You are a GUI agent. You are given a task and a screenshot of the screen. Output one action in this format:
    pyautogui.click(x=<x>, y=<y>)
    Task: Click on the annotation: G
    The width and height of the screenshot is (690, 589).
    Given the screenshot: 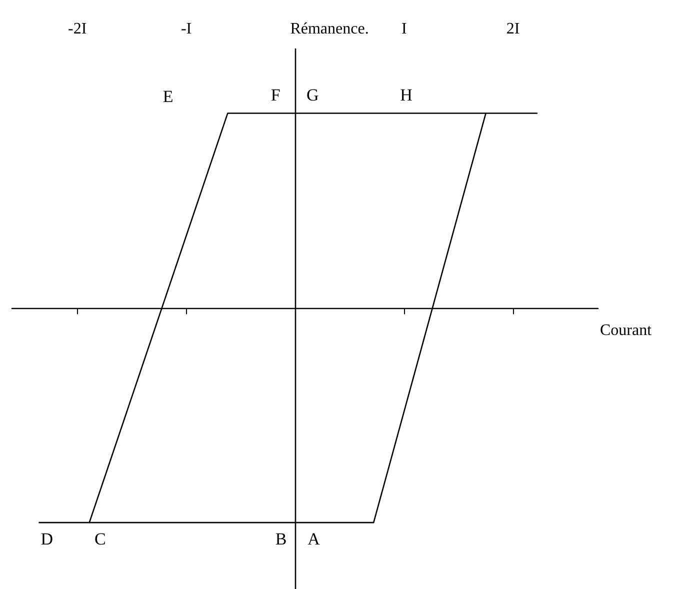 What is the action you would take?
    pyautogui.click(x=312, y=94)
    